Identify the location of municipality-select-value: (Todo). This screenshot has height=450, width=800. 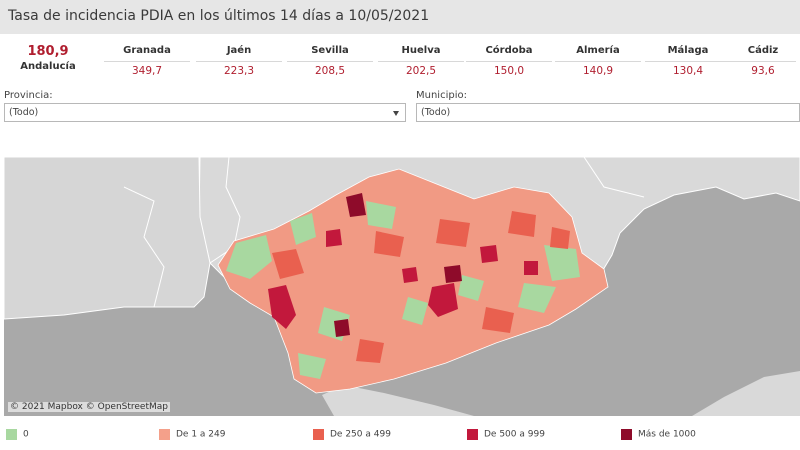
(436, 112).